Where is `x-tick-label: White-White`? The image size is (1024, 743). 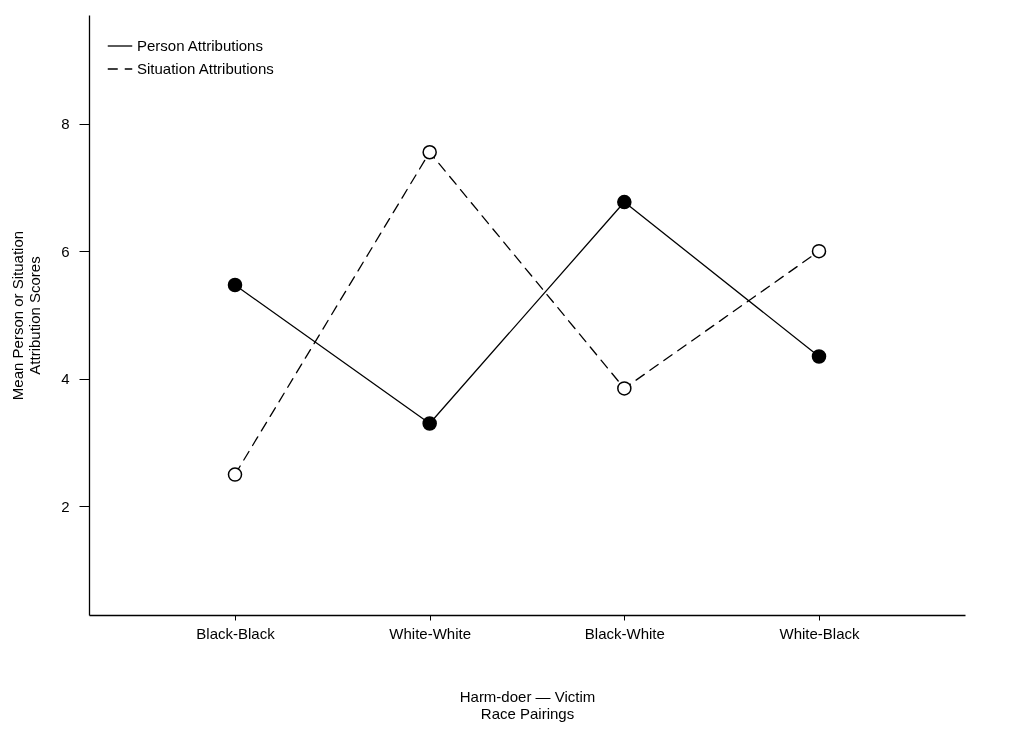 x-tick-label: White-White is located at coordinates (430, 633).